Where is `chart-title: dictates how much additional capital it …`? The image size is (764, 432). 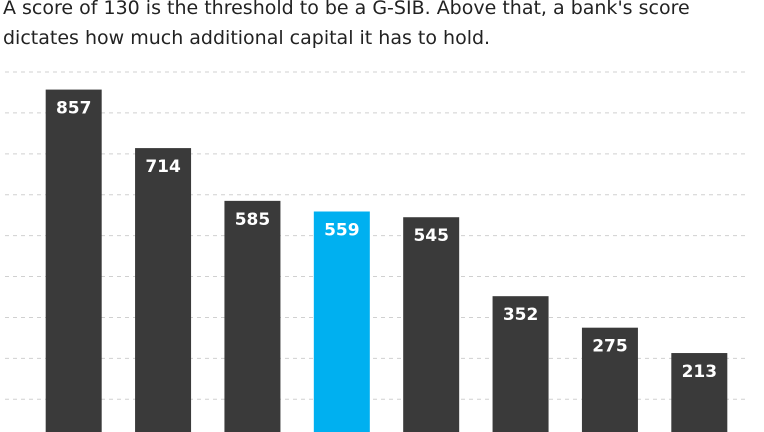 chart-title: dictates how much additional capital it … is located at coordinates (246, 38).